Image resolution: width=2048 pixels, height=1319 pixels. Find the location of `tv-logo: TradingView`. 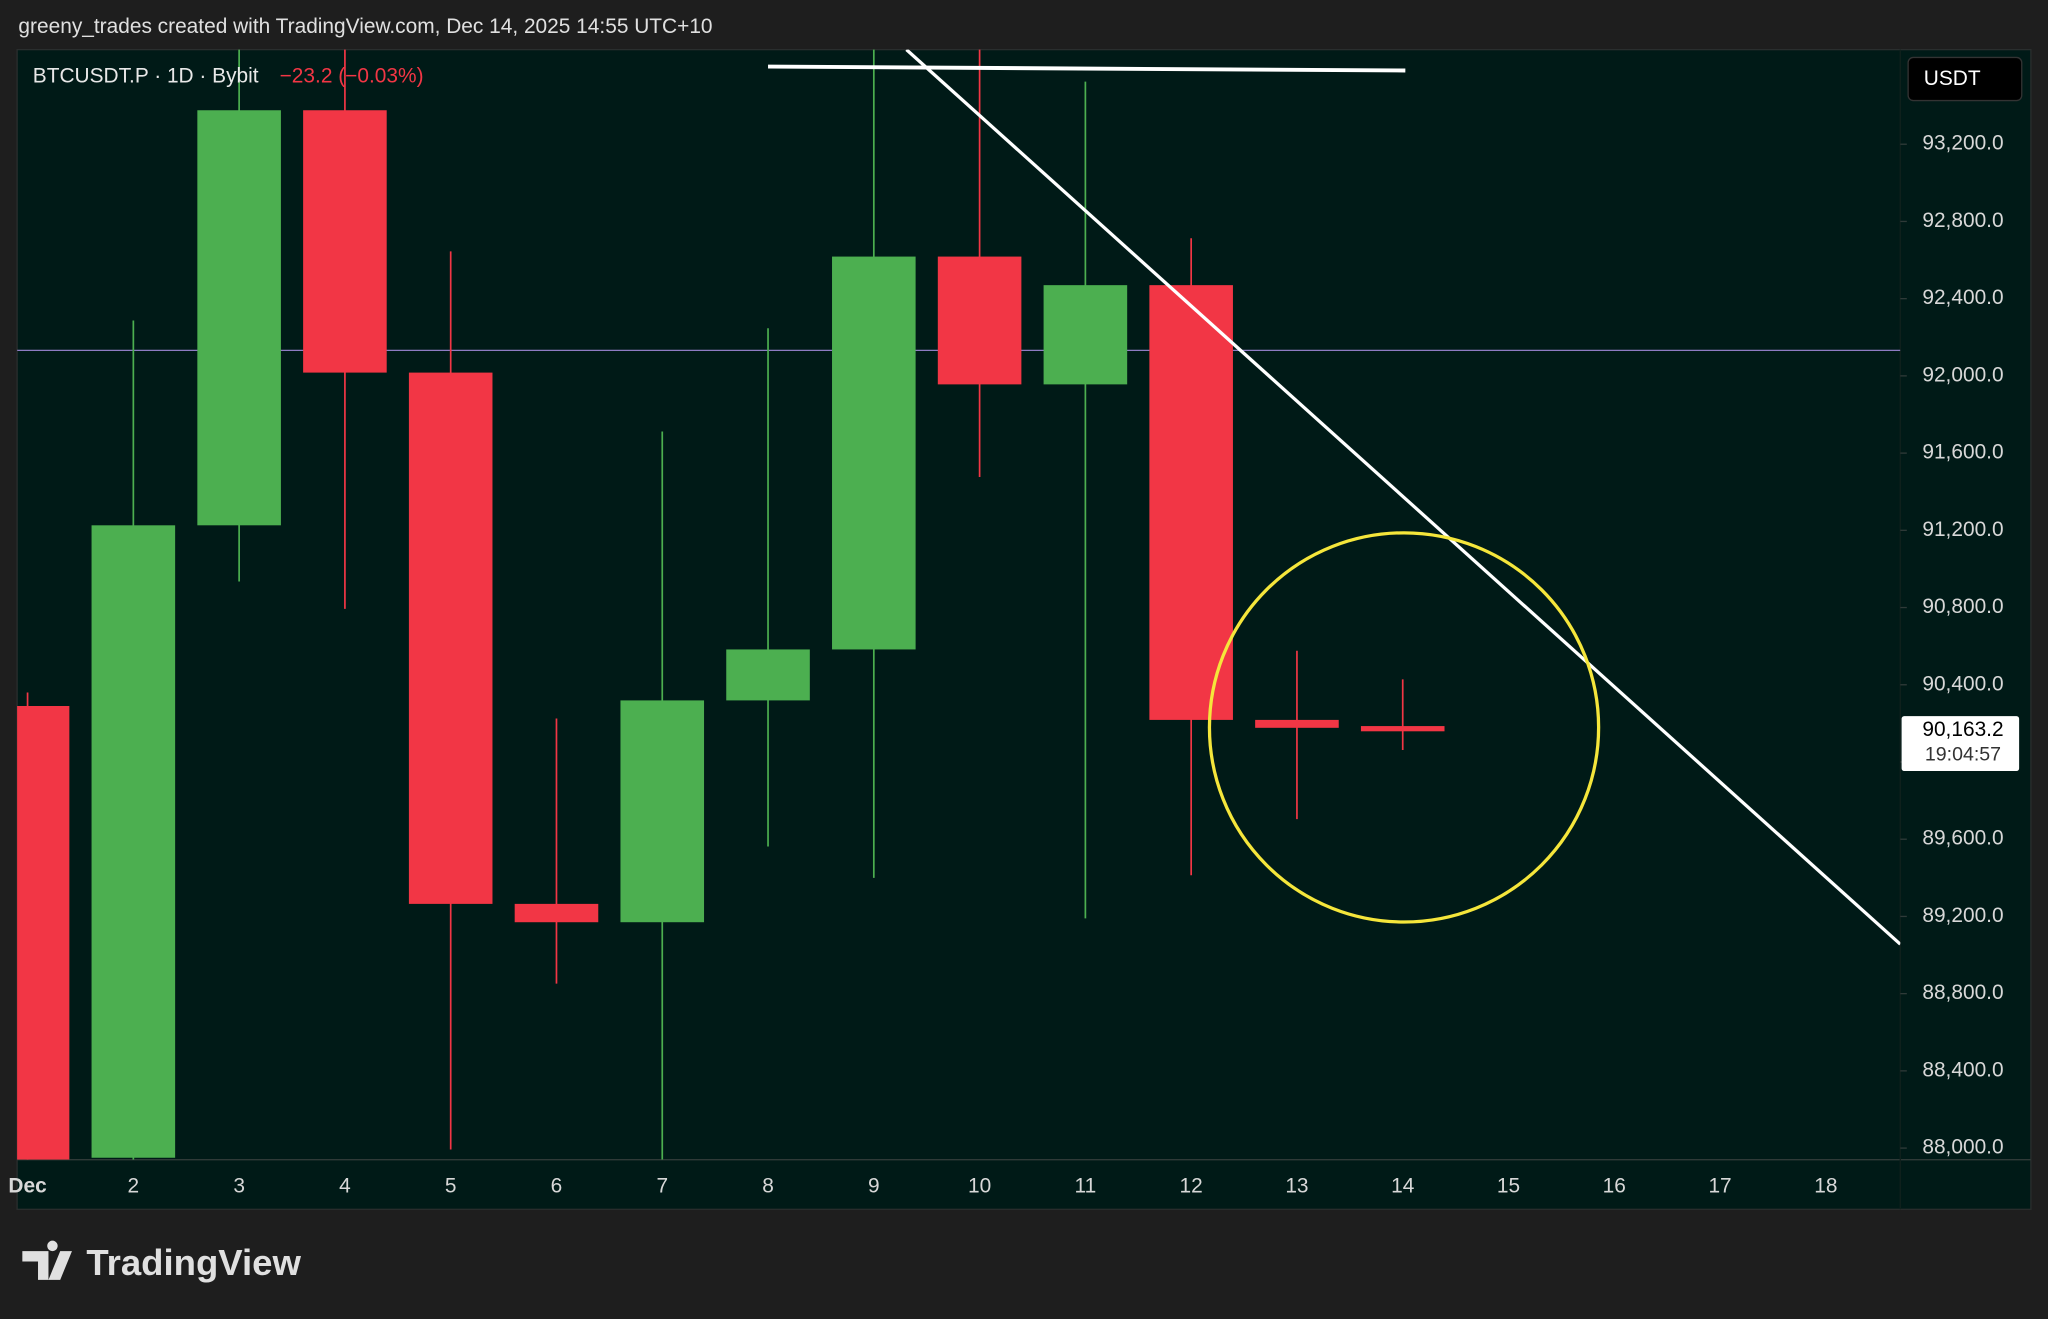

tv-logo: TradingView is located at coordinates (162, 1261).